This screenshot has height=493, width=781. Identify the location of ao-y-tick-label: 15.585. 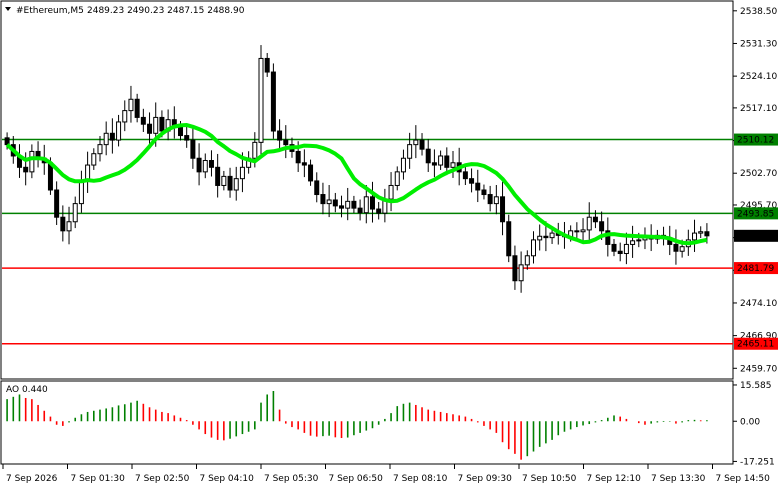
(756, 386).